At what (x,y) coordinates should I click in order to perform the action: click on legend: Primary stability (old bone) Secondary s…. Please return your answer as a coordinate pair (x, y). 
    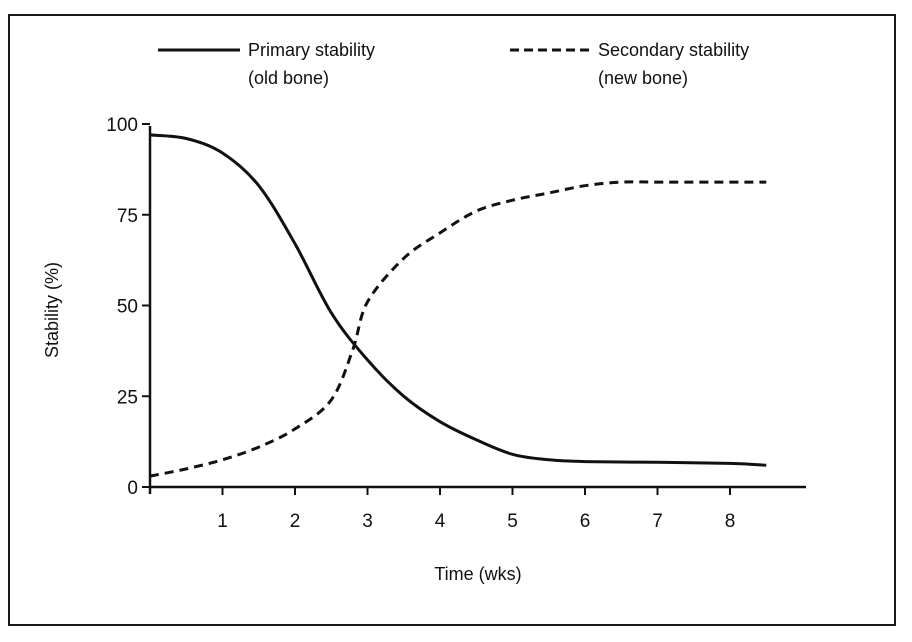
    Looking at the image, I should click on (453, 64).